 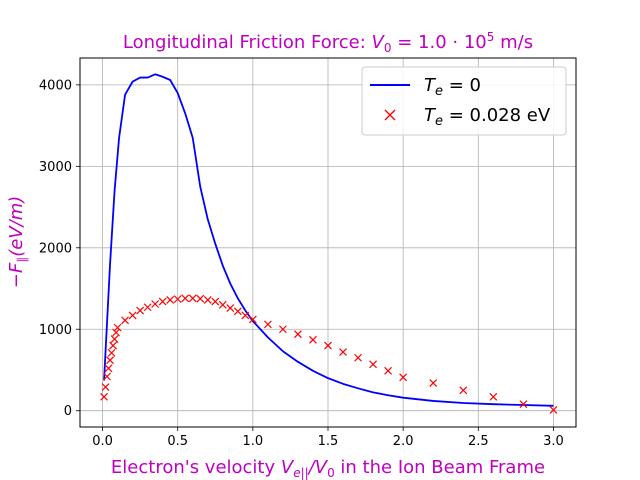 What do you see at coordinates (55, 248) in the screenshot?
I see `y-tick-label: 2000` at bounding box center [55, 248].